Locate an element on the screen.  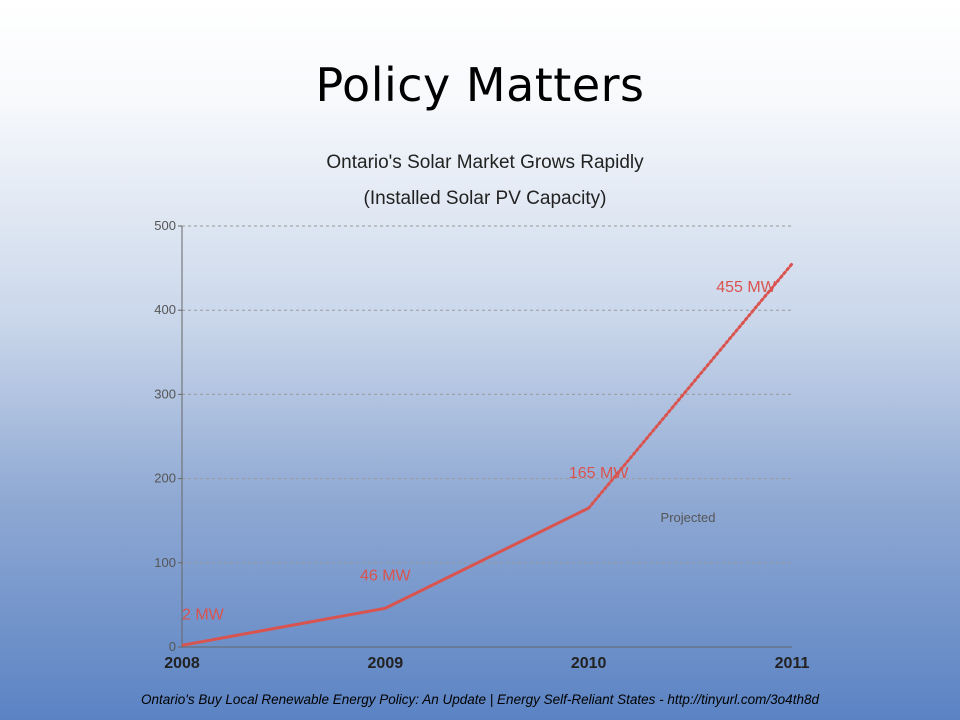
y-tick-label: 500 is located at coordinates (165, 225).